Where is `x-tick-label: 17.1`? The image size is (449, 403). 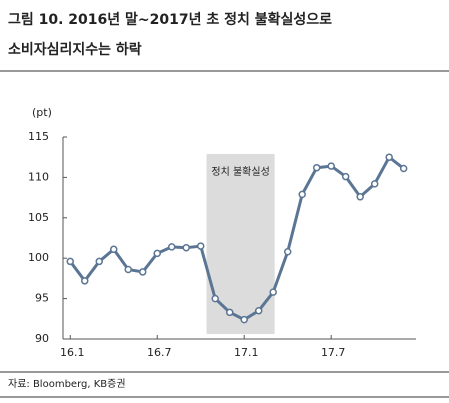 x-tick-label: 17.1 is located at coordinates (246, 352).